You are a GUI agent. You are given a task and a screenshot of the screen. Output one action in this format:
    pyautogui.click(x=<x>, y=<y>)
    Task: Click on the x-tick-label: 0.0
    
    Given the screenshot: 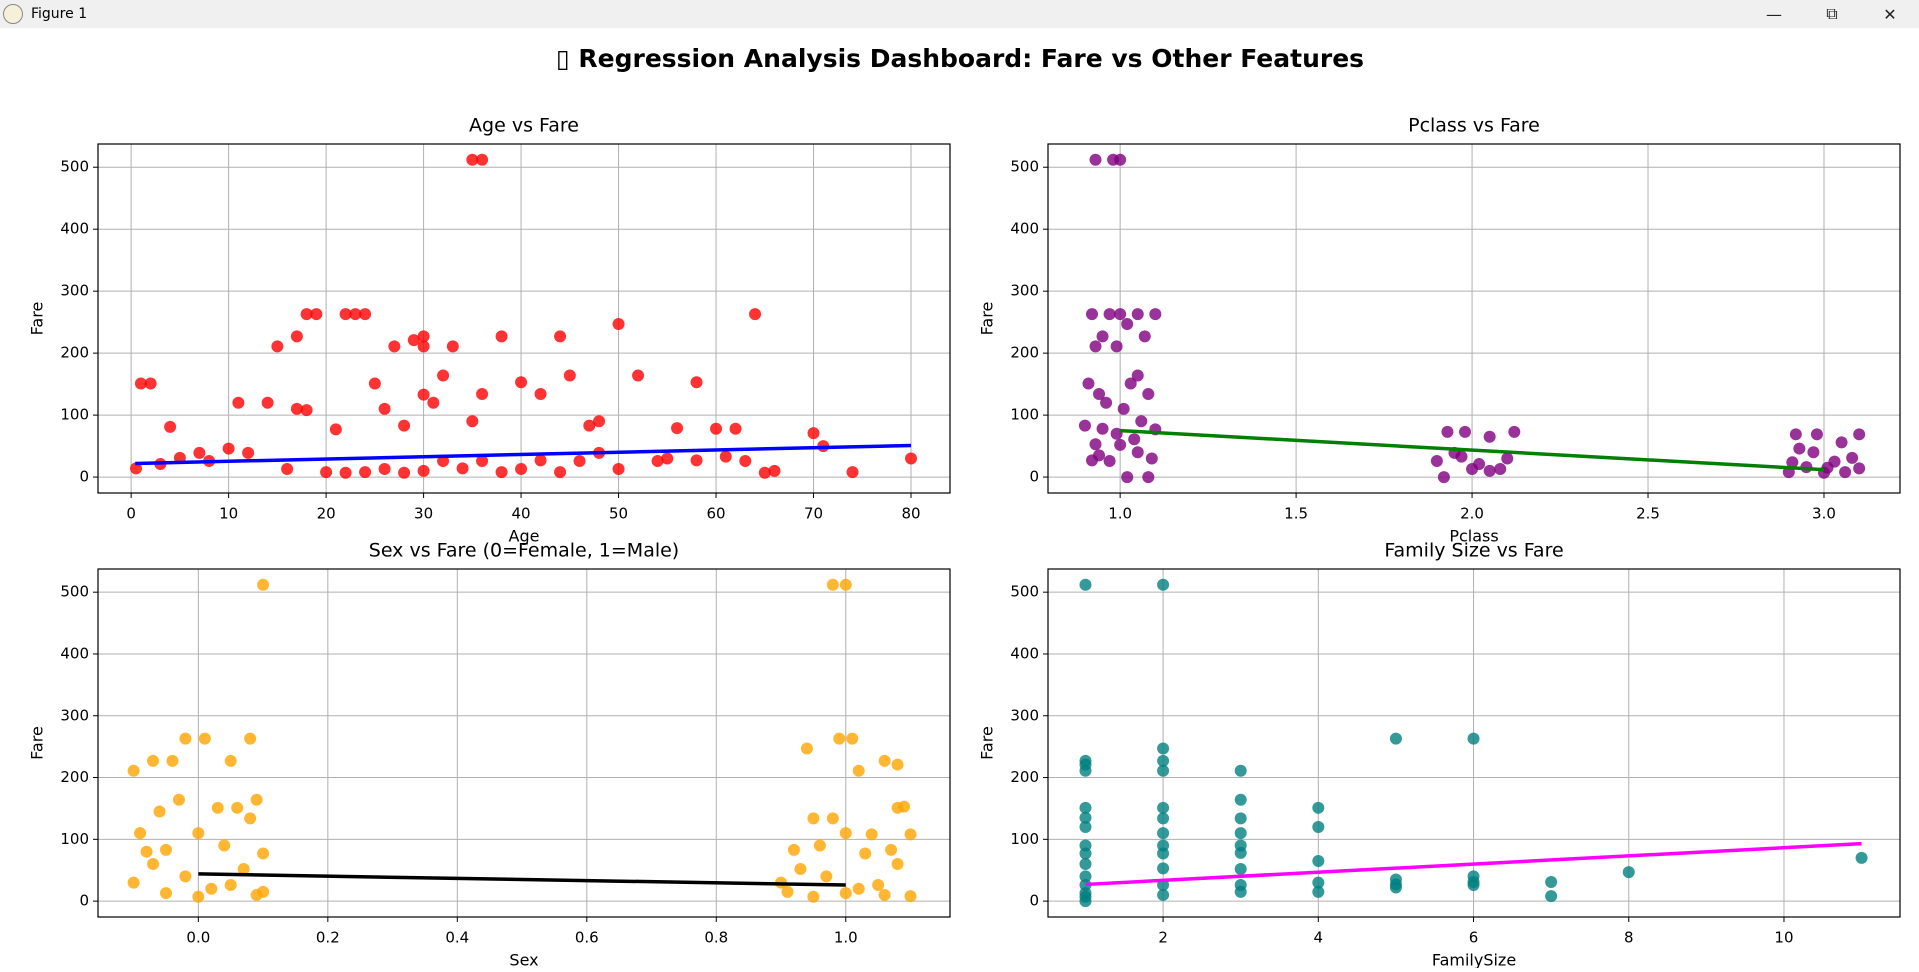 What is the action you would take?
    pyautogui.click(x=198, y=938)
    